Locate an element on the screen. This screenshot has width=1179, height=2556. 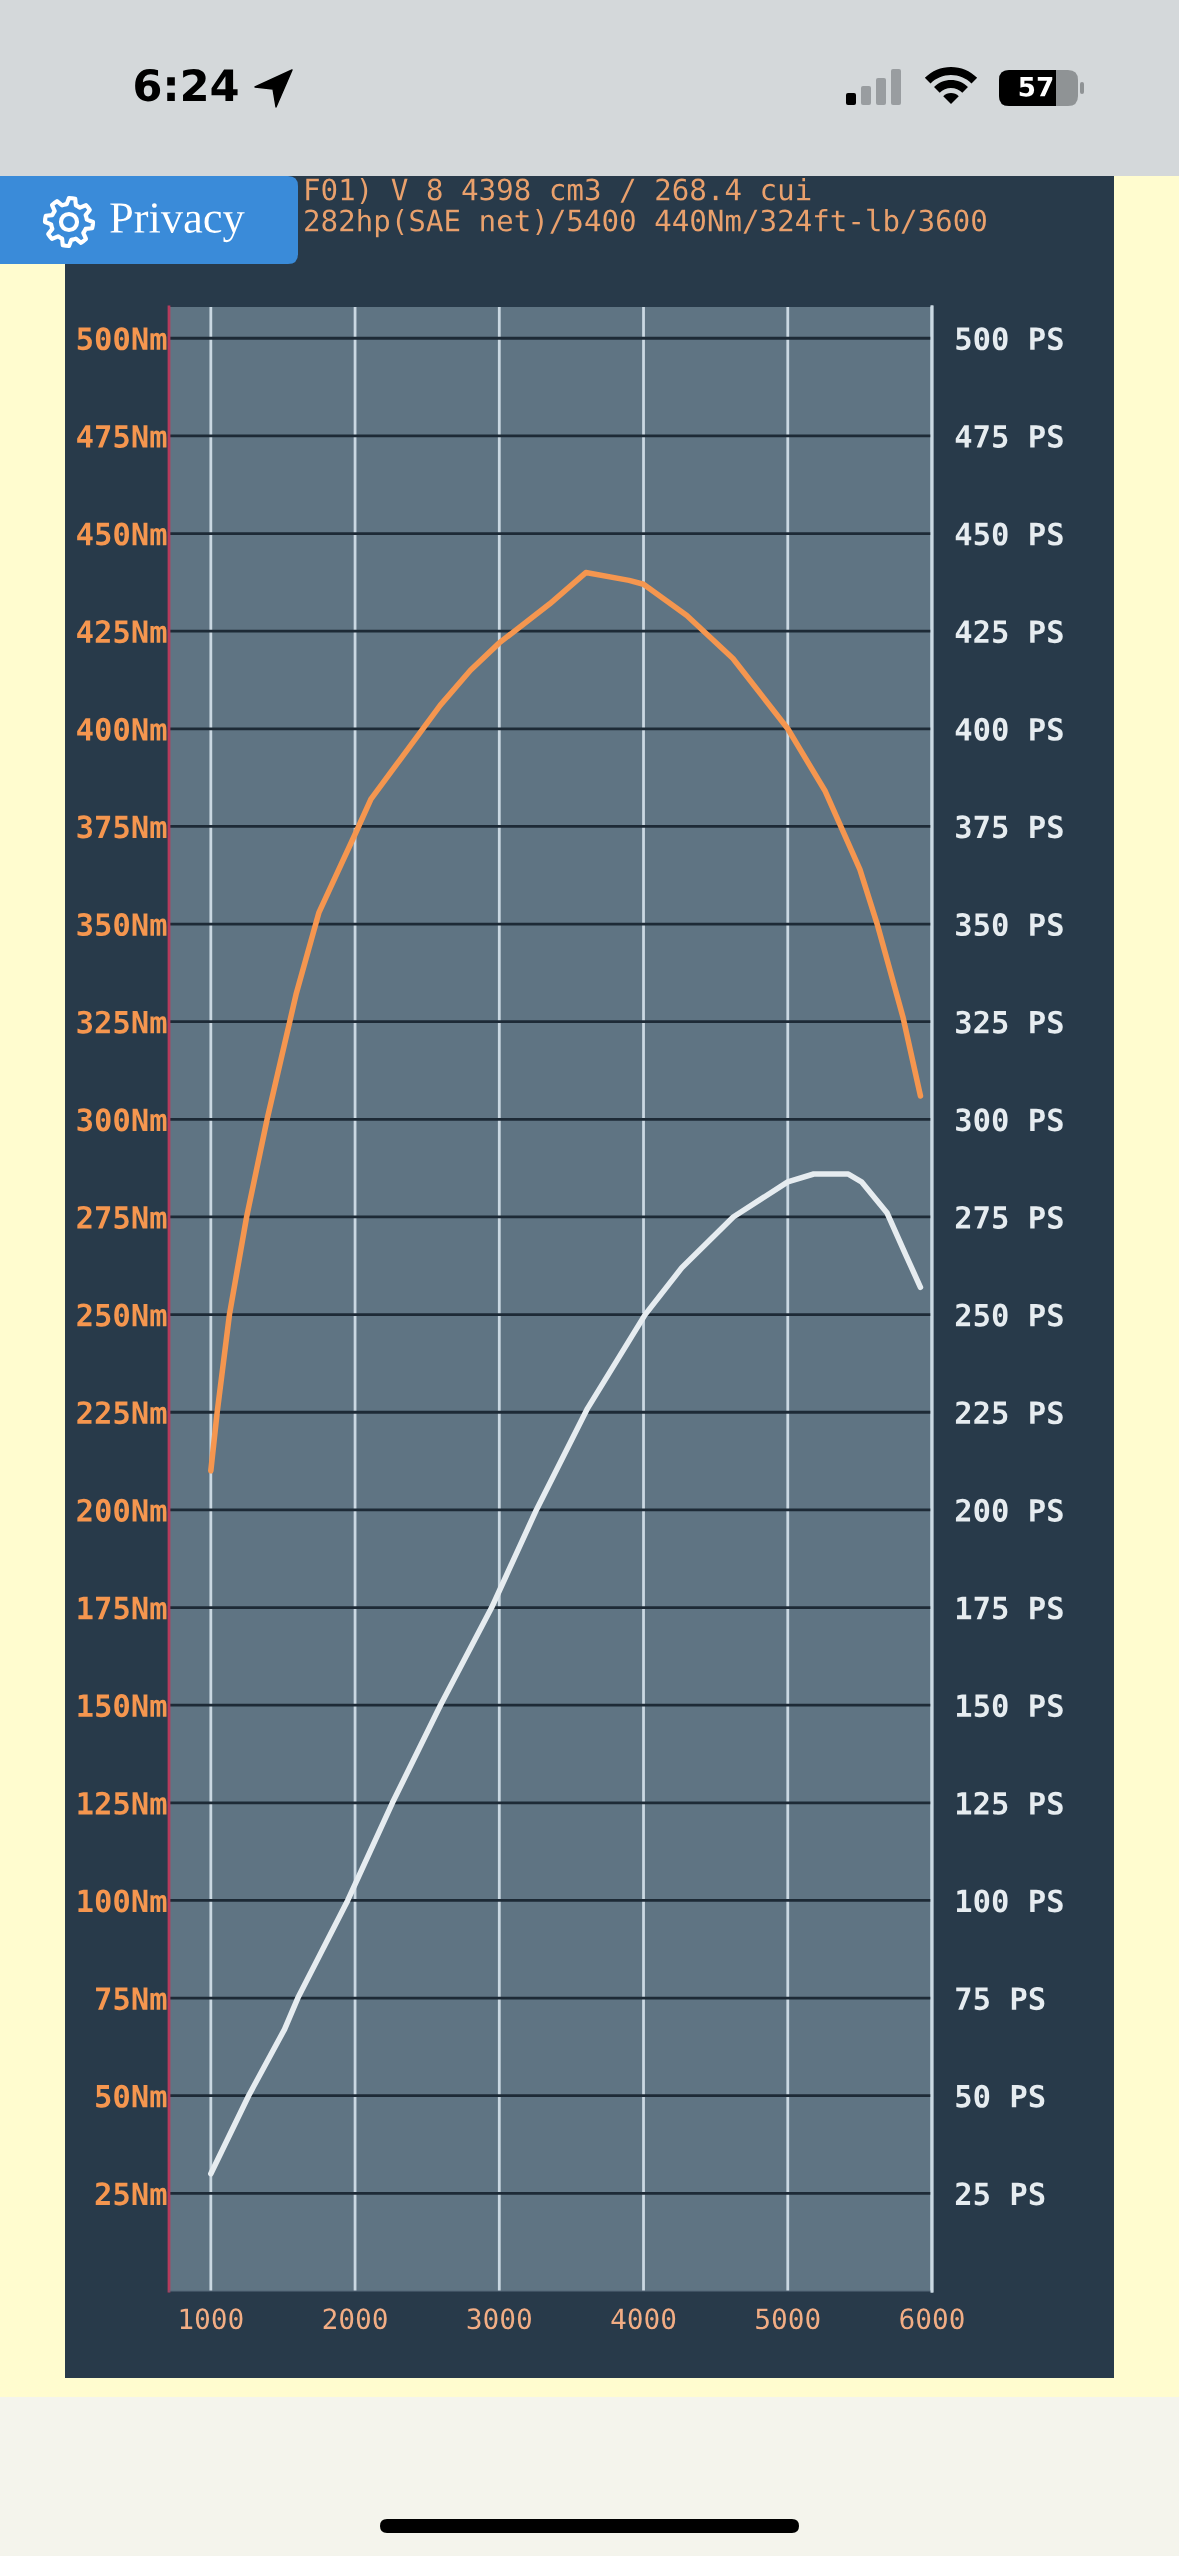
x-tick-label: 3000 is located at coordinates (499, 2319).